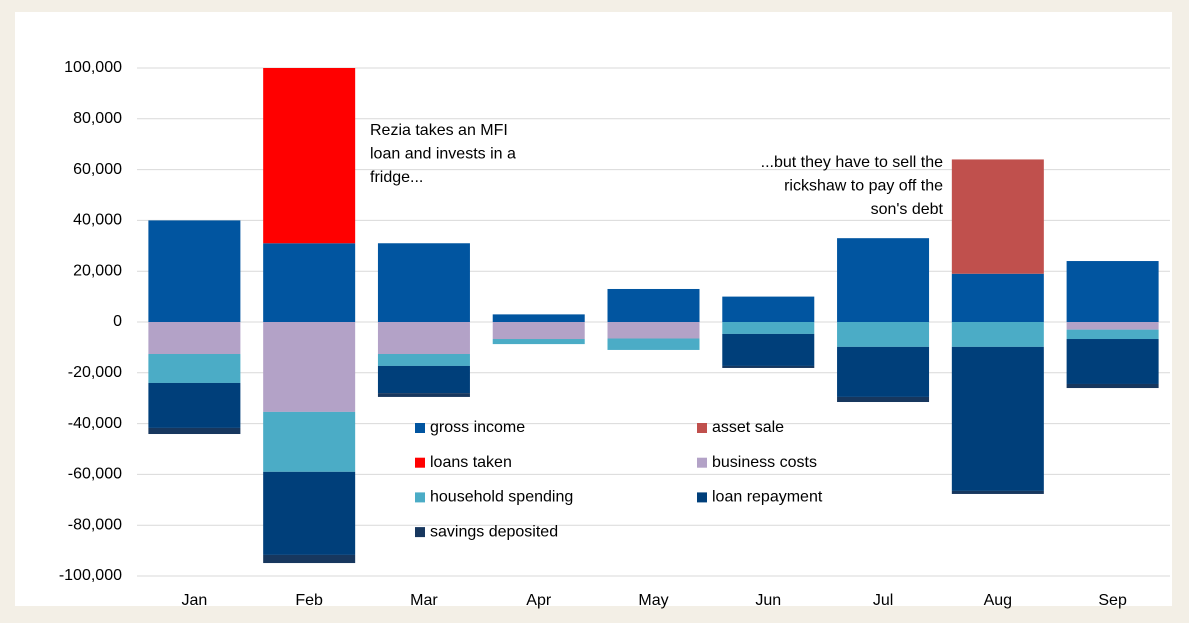 Image resolution: width=1189 pixels, height=623 pixels. I want to click on y-tick-label: 40,000, so click(97, 220).